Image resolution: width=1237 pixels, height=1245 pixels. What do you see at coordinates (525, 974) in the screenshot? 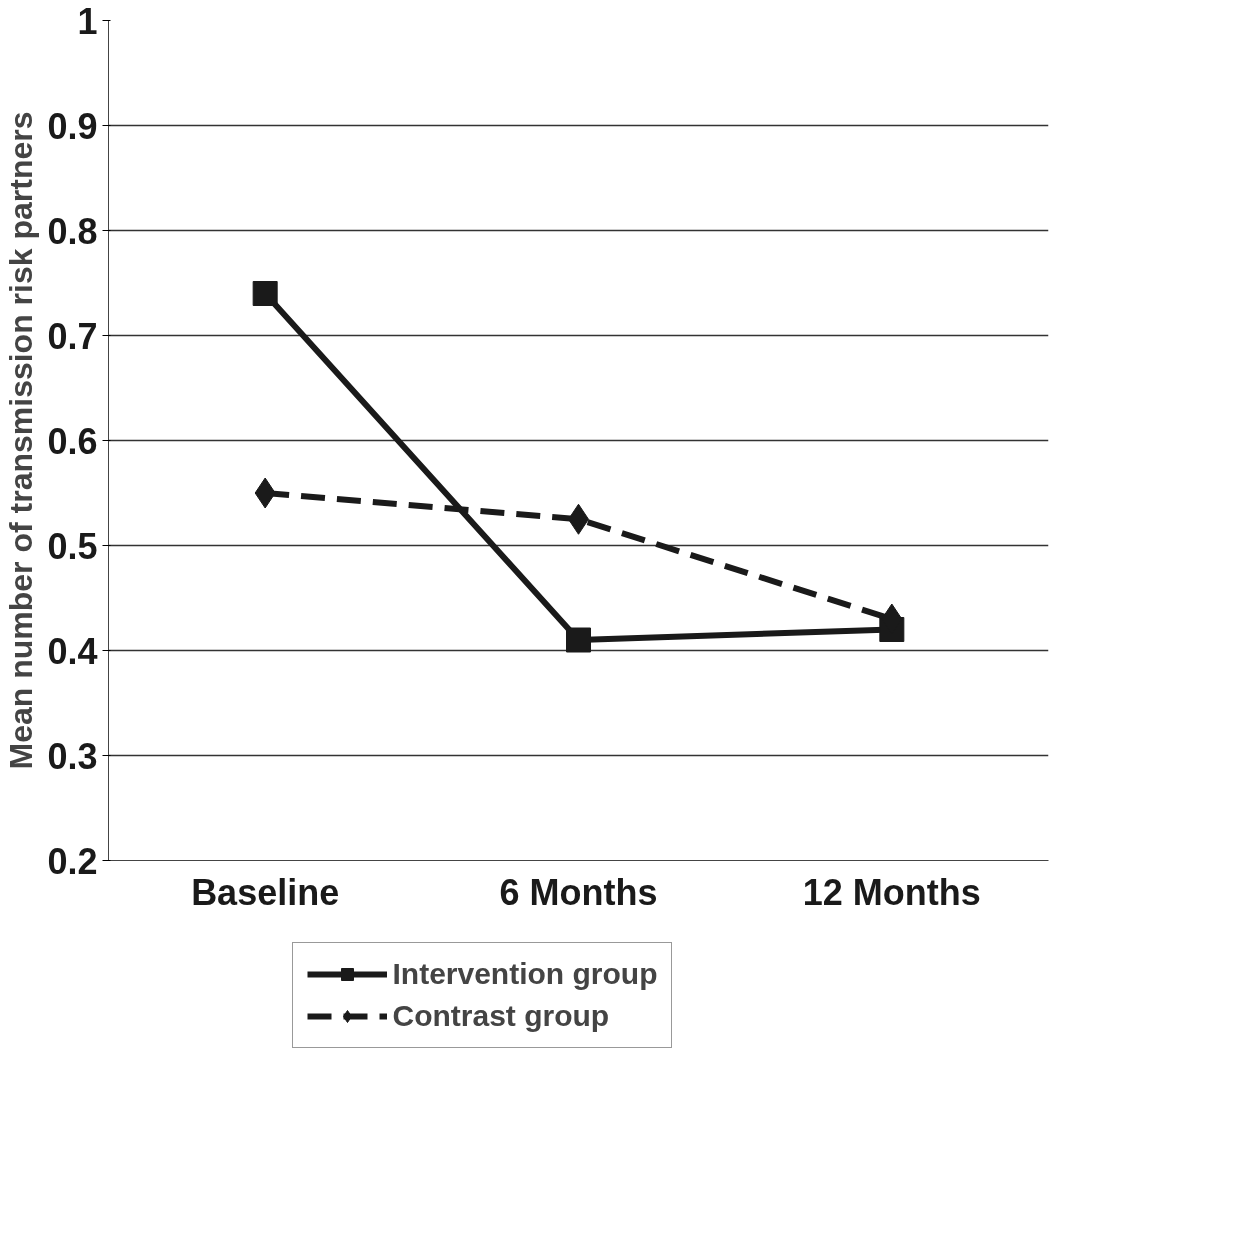
I see `legend-label: Intervention group` at bounding box center [525, 974].